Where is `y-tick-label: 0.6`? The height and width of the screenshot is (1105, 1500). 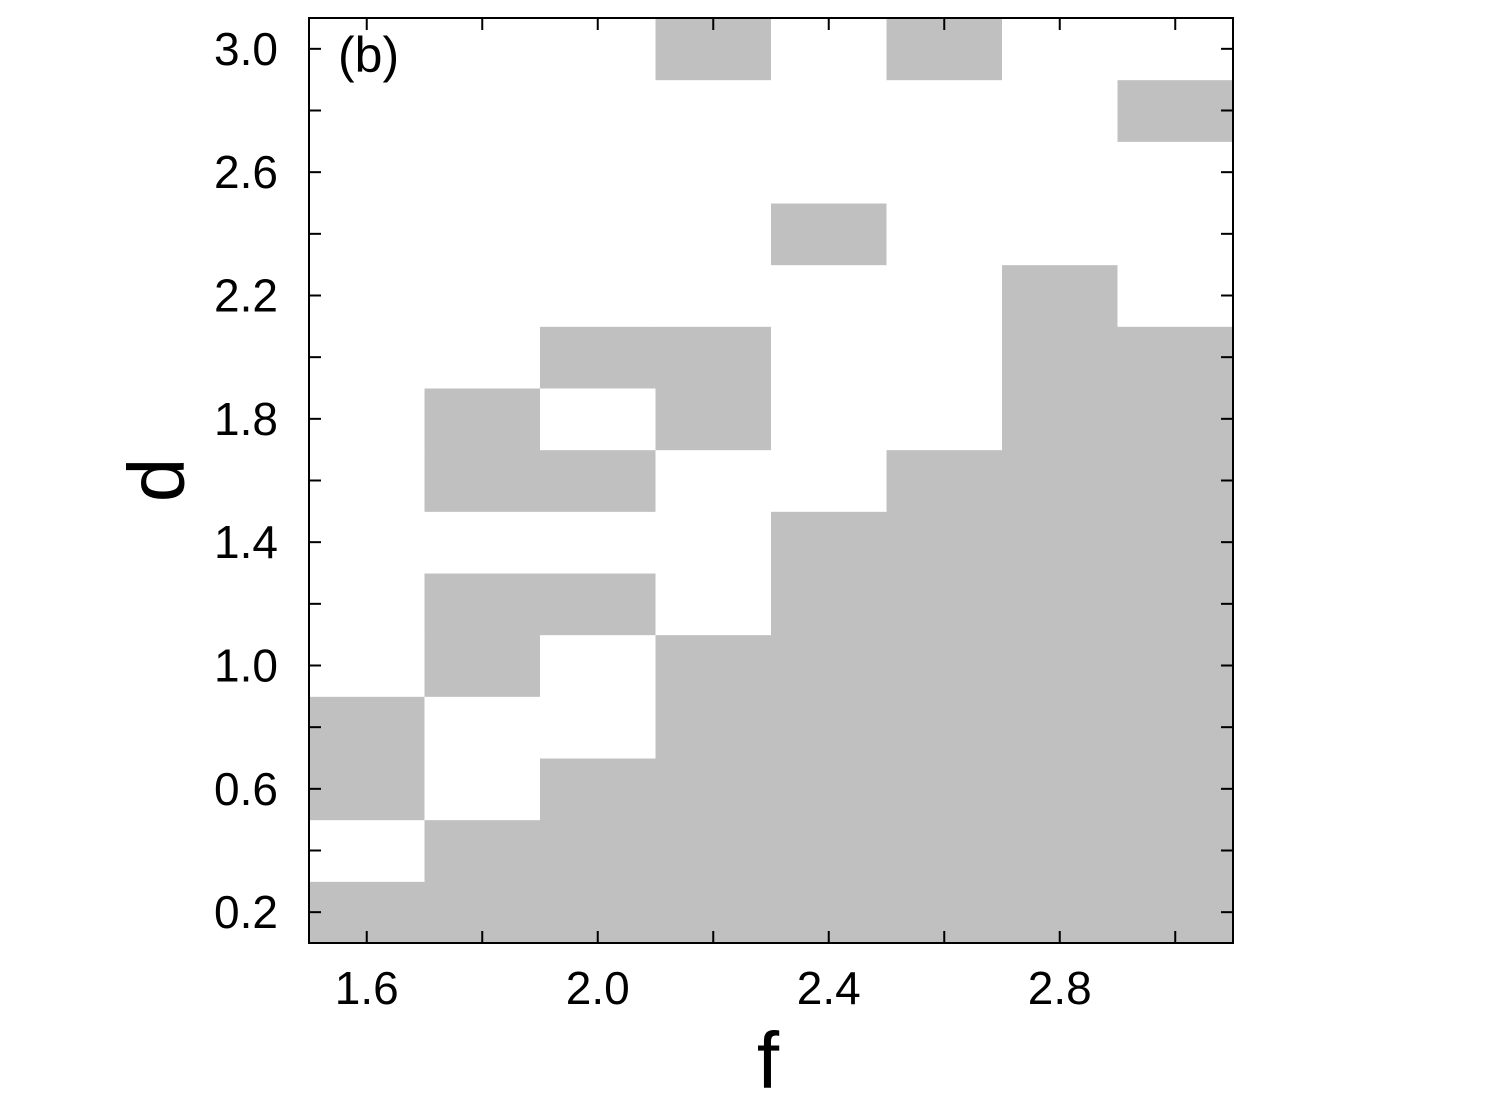
y-tick-label: 0.6 is located at coordinates (246, 789).